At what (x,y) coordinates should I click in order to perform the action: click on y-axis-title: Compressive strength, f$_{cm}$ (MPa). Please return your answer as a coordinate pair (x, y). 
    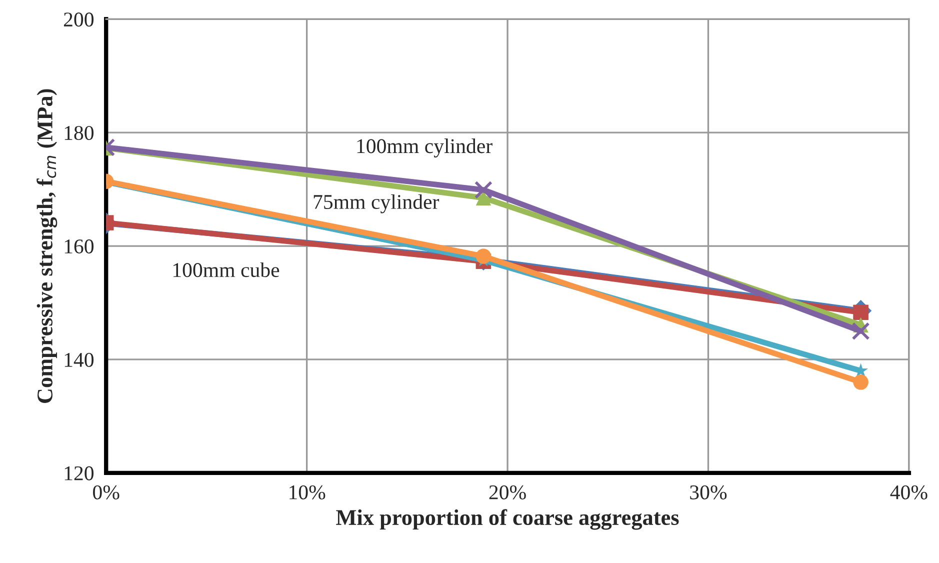
    Looking at the image, I should click on (47, 246).